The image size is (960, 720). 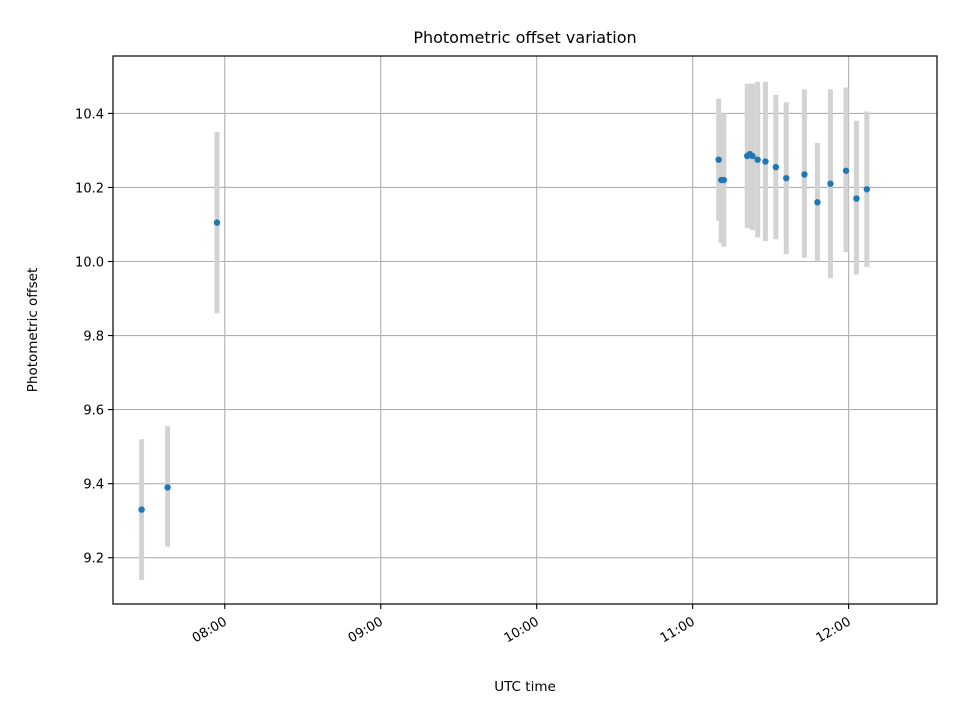 What do you see at coordinates (525, 687) in the screenshot?
I see `x-axis-label: UTC time` at bounding box center [525, 687].